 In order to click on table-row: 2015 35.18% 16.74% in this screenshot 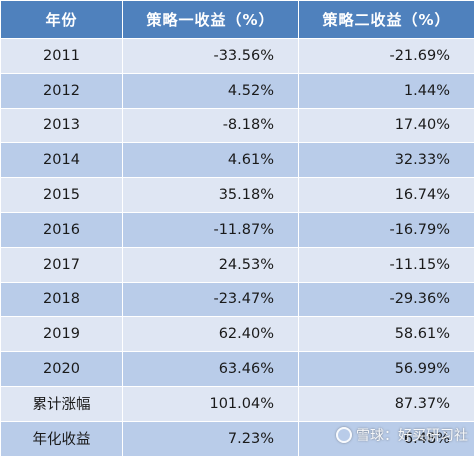, I will do `click(237, 195)`.